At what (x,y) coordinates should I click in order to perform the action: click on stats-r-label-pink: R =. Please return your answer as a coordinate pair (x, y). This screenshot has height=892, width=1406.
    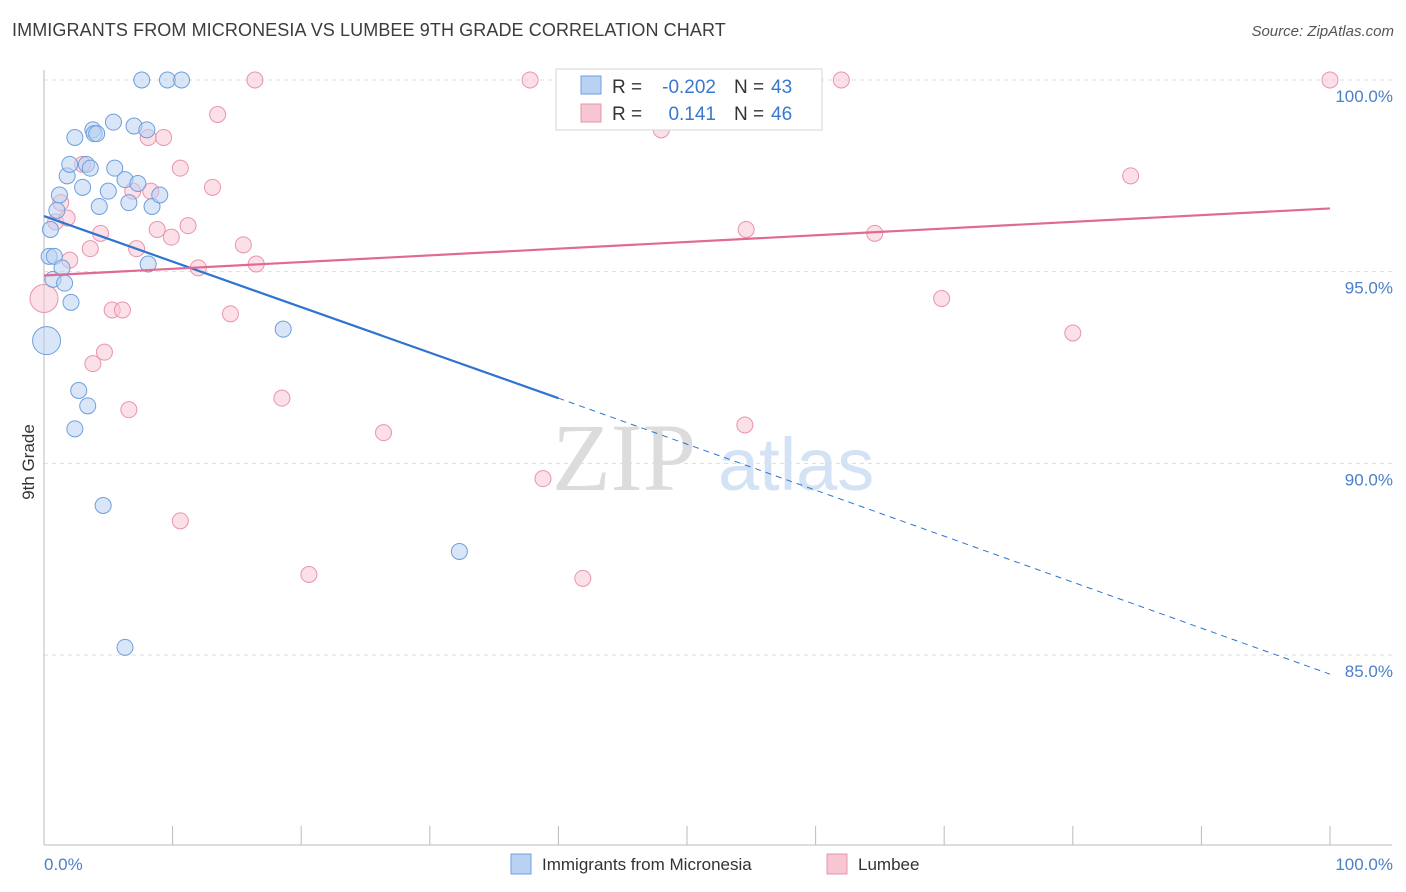
    Looking at the image, I should click on (627, 114).